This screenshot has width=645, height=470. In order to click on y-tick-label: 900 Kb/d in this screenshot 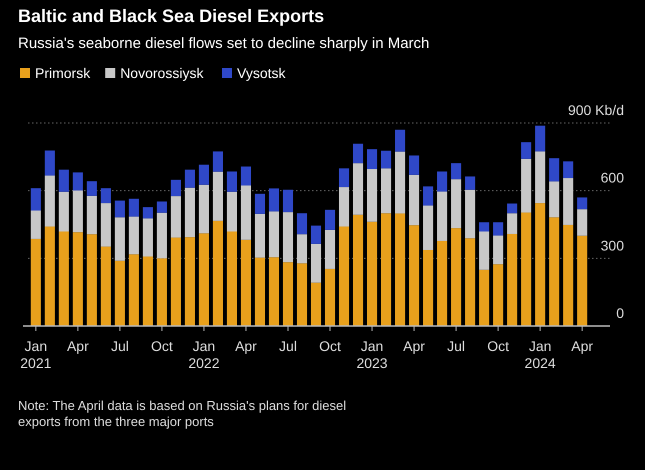, I will do `click(596, 110)`.